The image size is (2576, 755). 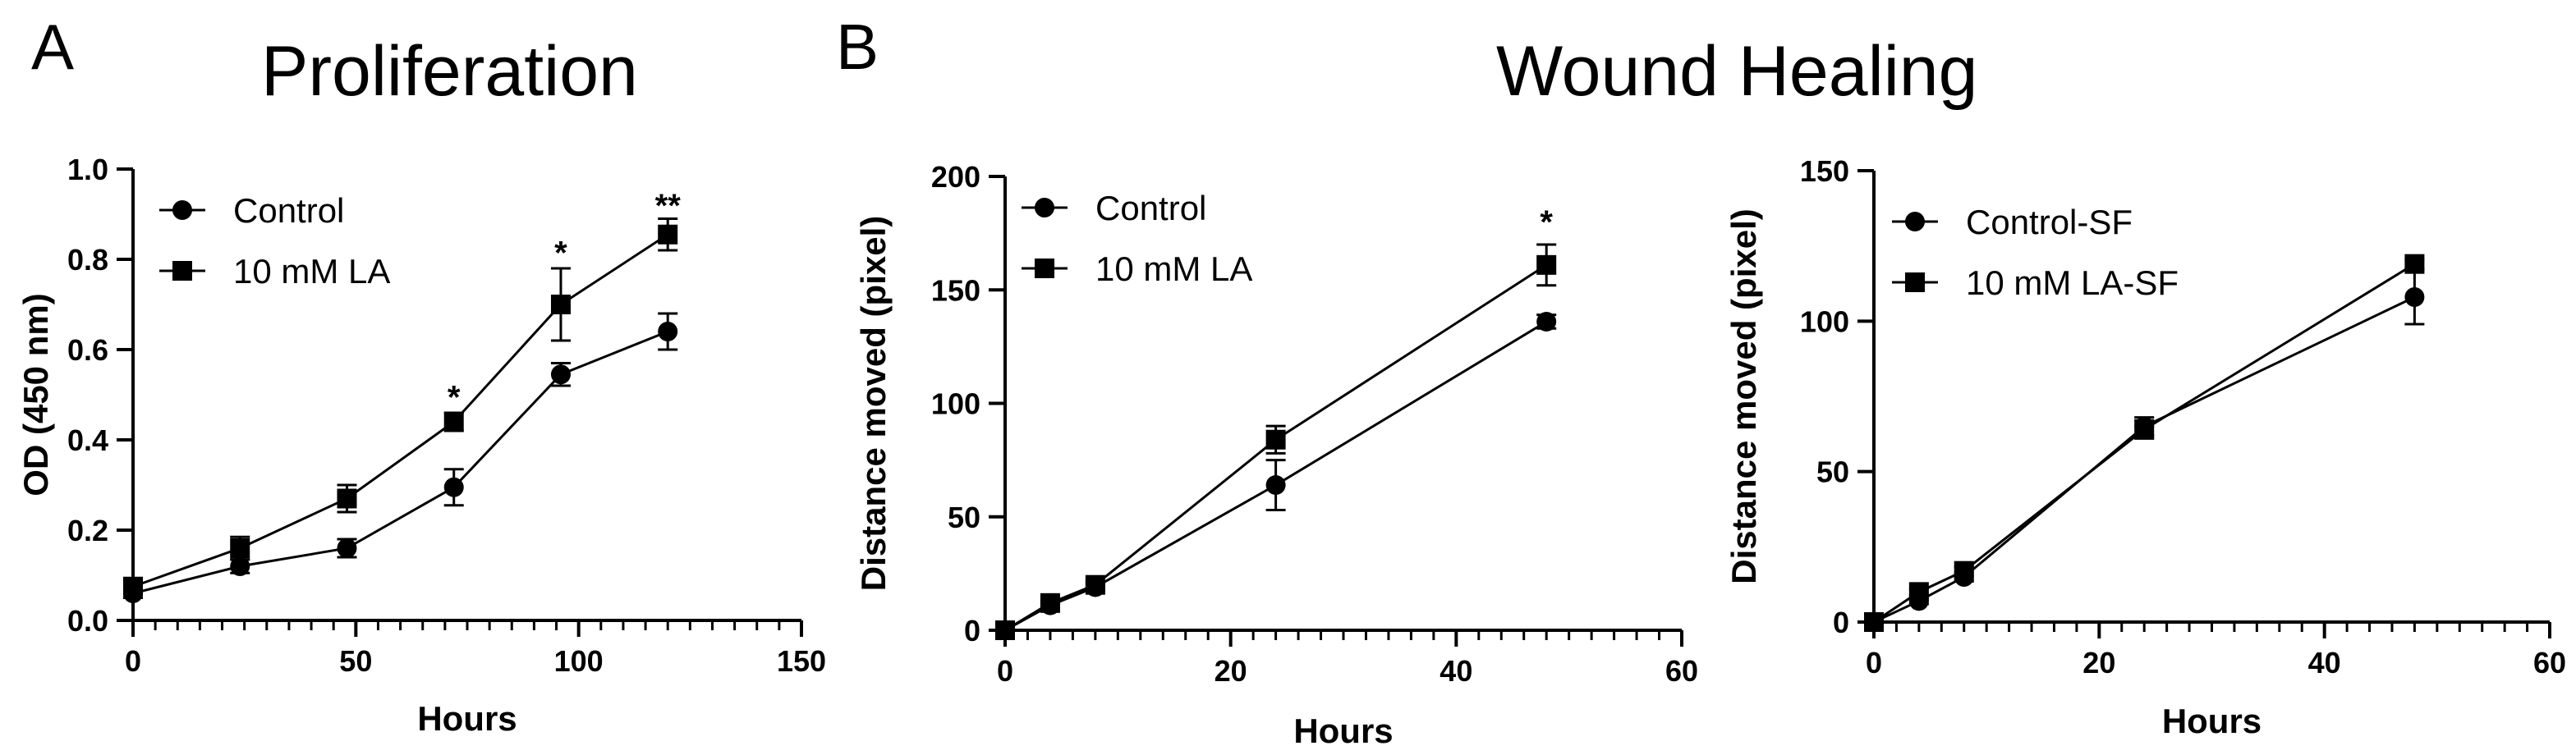 I want to click on panel-a-title: Proliferation, so click(x=449, y=71).